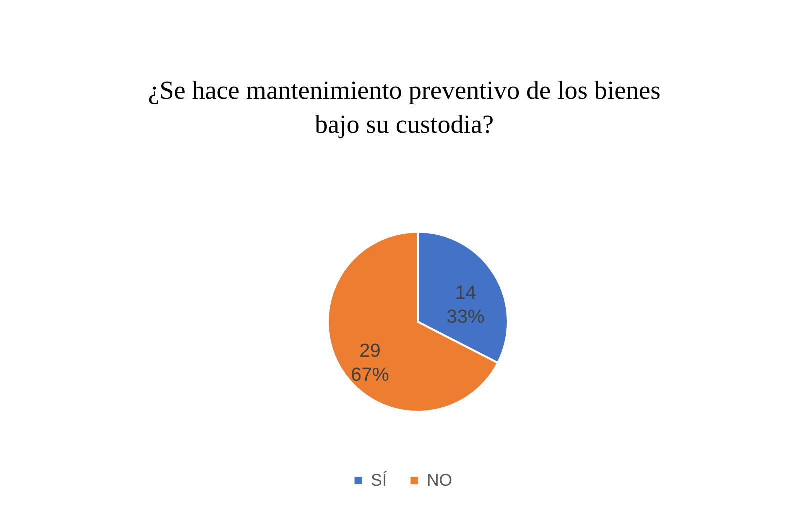  I want to click on legend-label: NO, so click(439, 480).